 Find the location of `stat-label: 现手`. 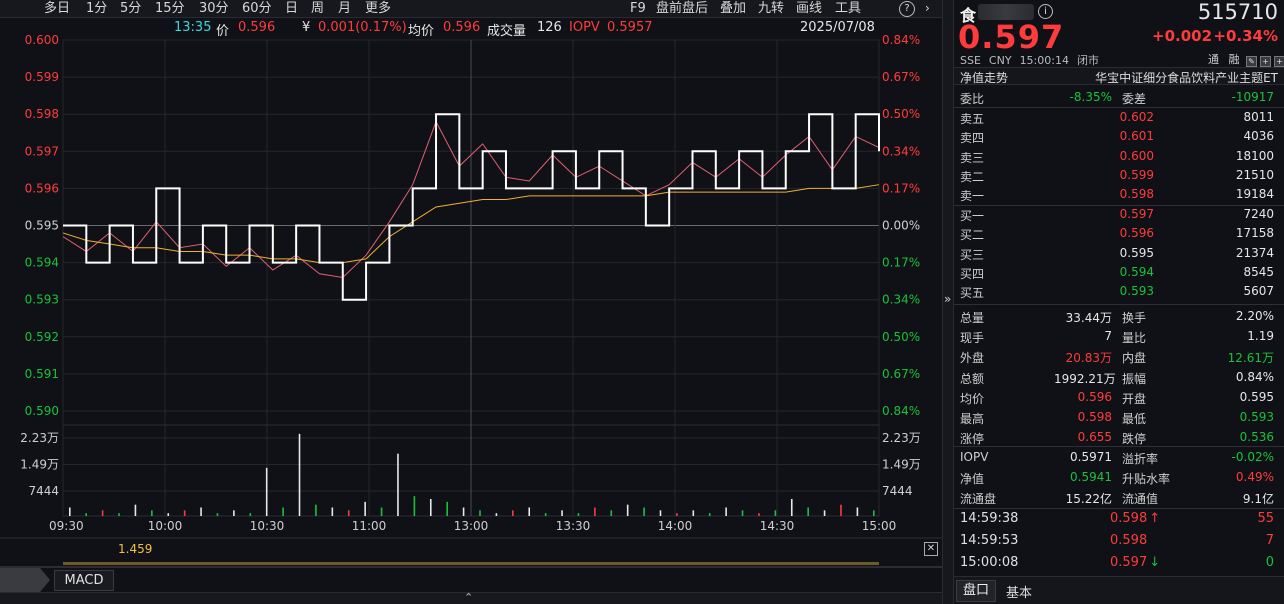

stat-label: 现手 is located at coordinates (972, 338).